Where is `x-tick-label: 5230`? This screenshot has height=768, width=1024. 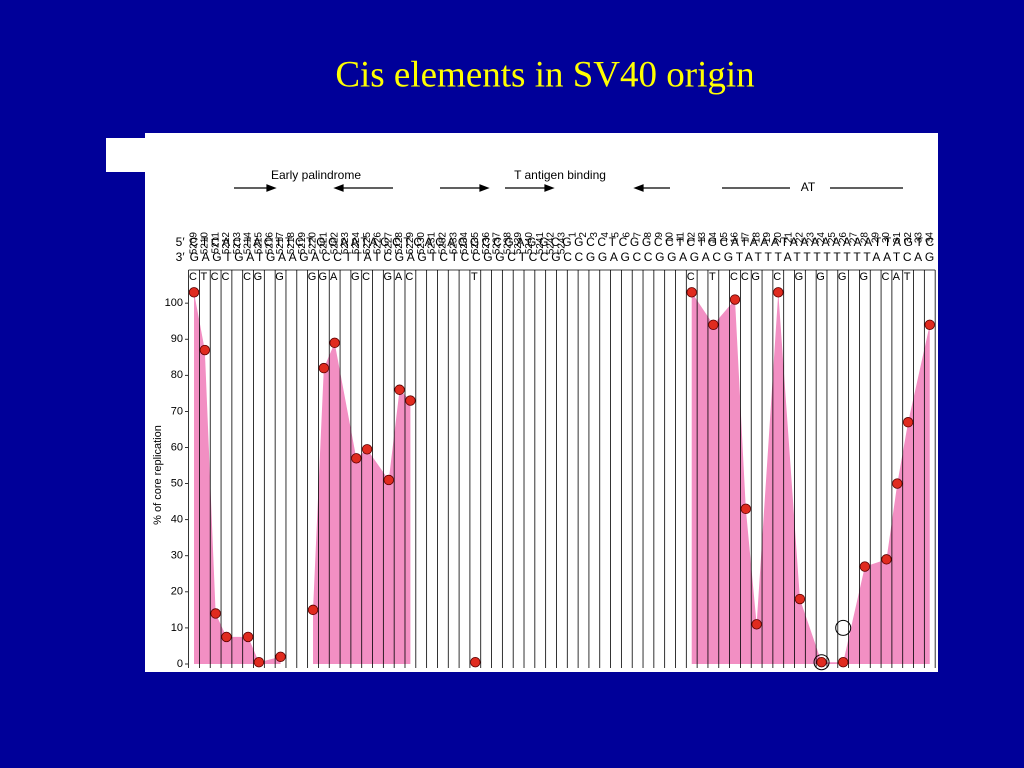
x-tick-label: 5230 is located at coordinates (421, 243).